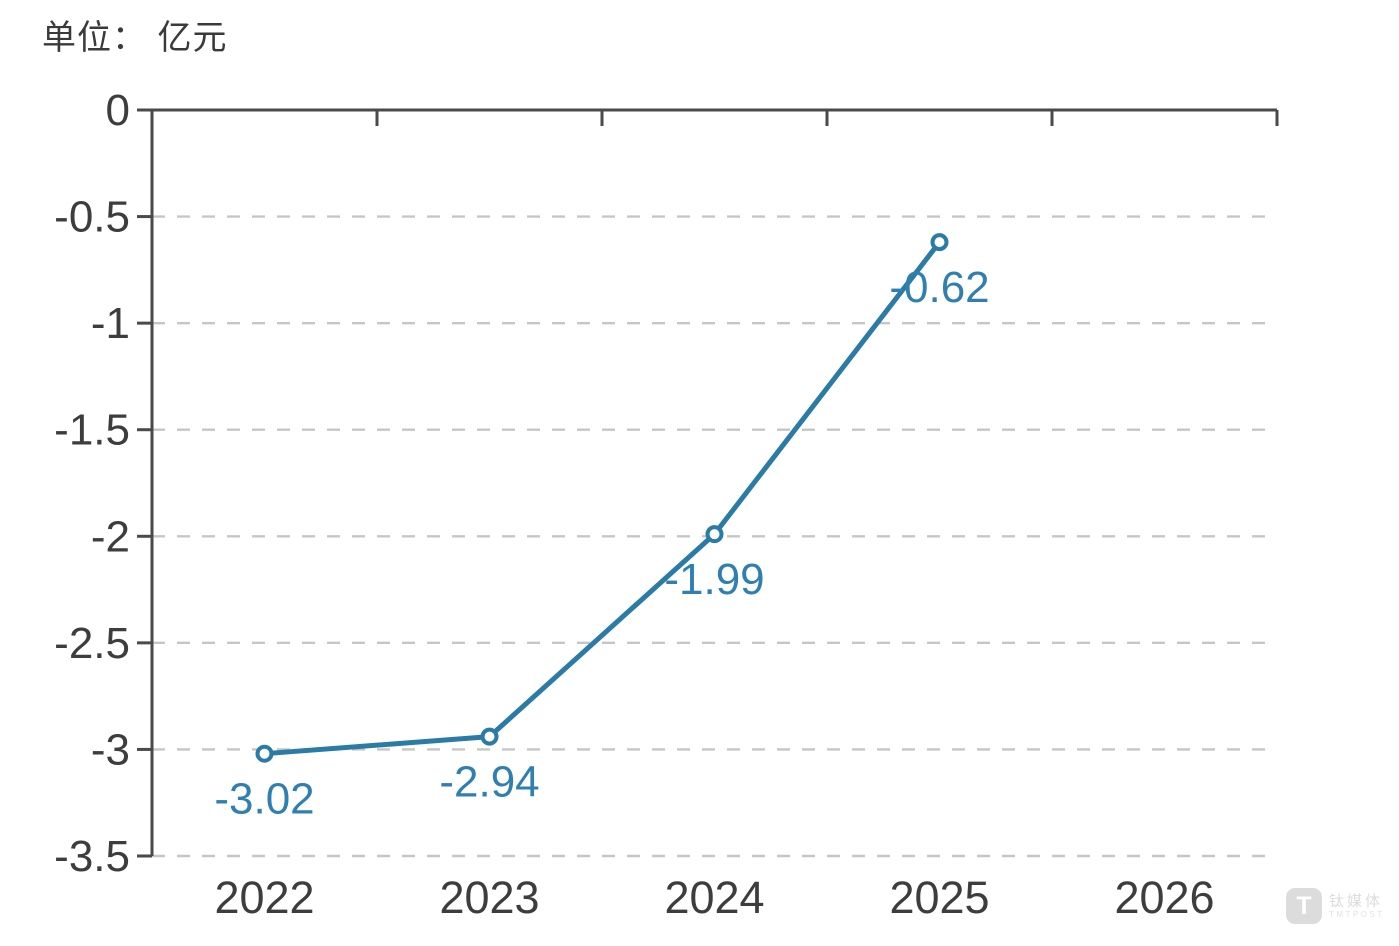 The image size is (1399, 946). What do you see at coordinates (92, 643) in the screenshot?
I see `y-tick-label: -2.5` at bounding box center [92, 643].